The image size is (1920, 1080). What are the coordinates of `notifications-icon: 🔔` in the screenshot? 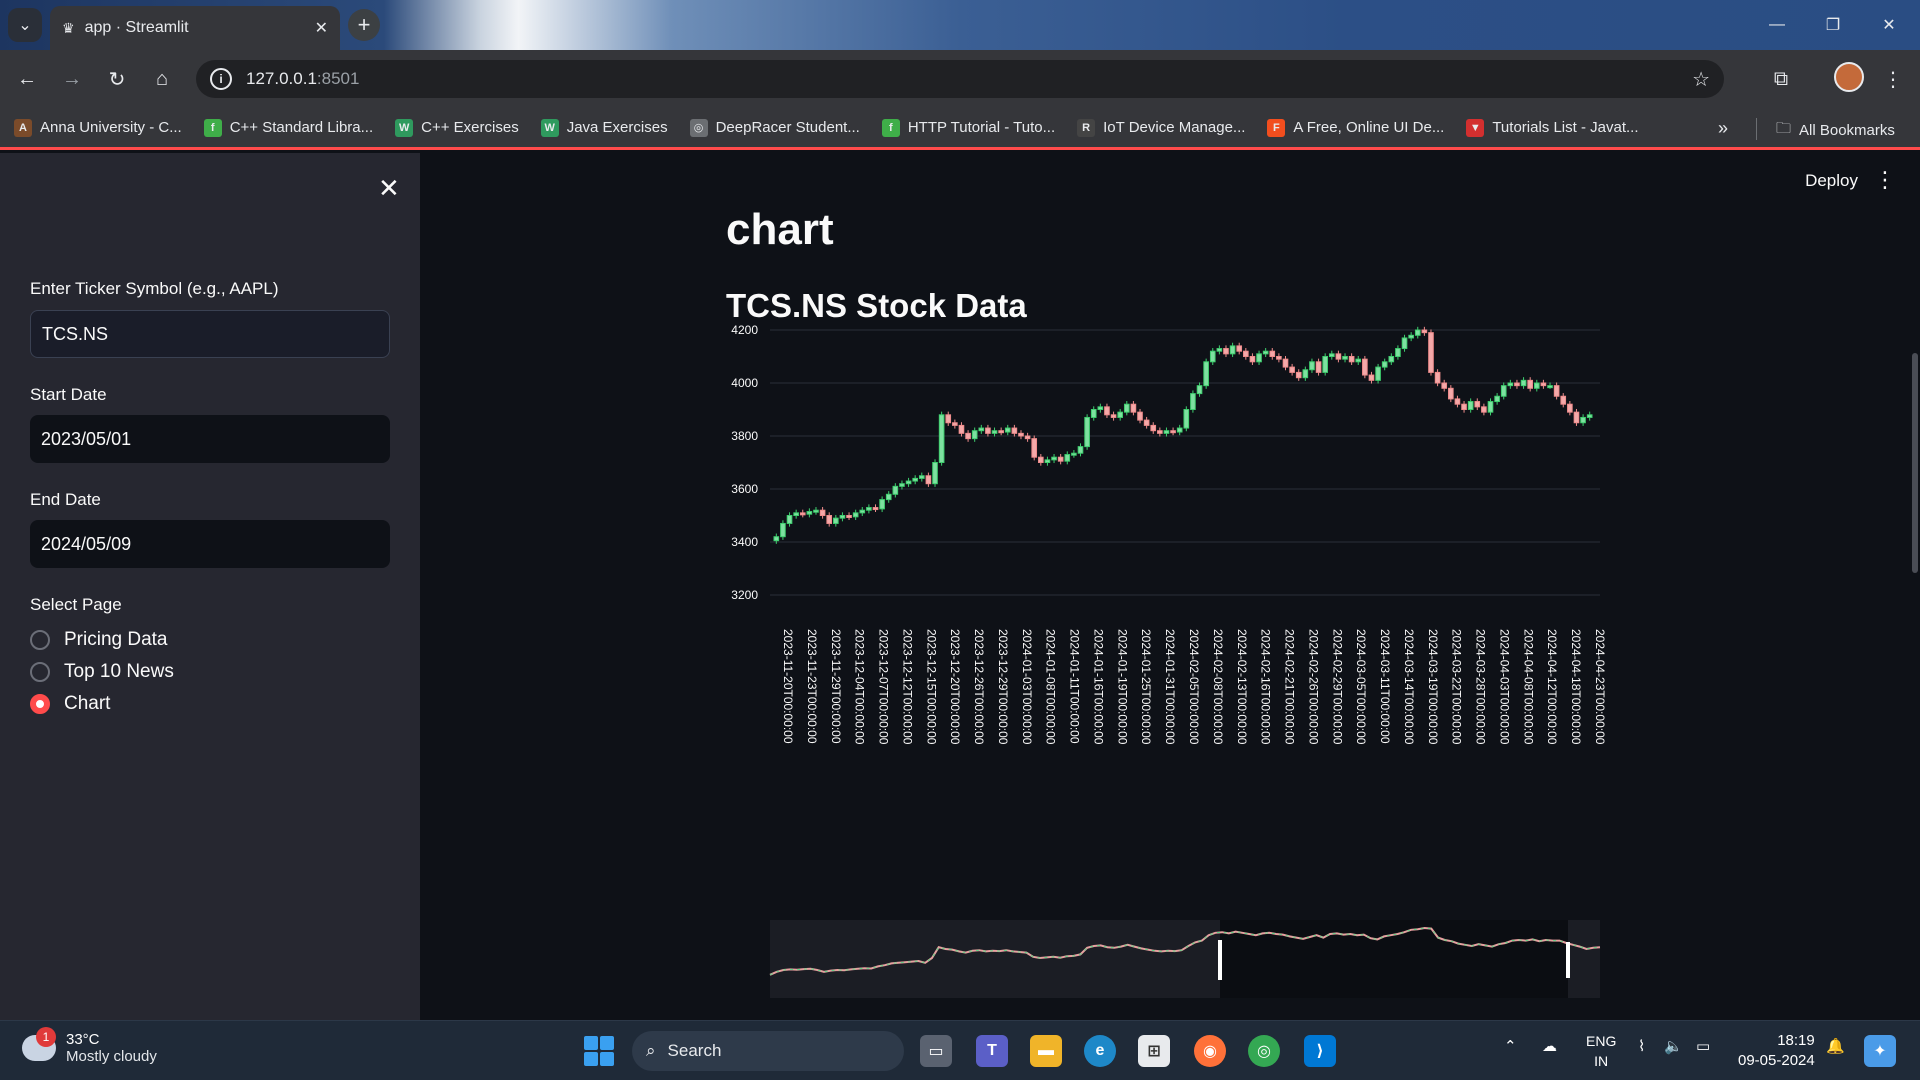 It's located at (1835, 1046).